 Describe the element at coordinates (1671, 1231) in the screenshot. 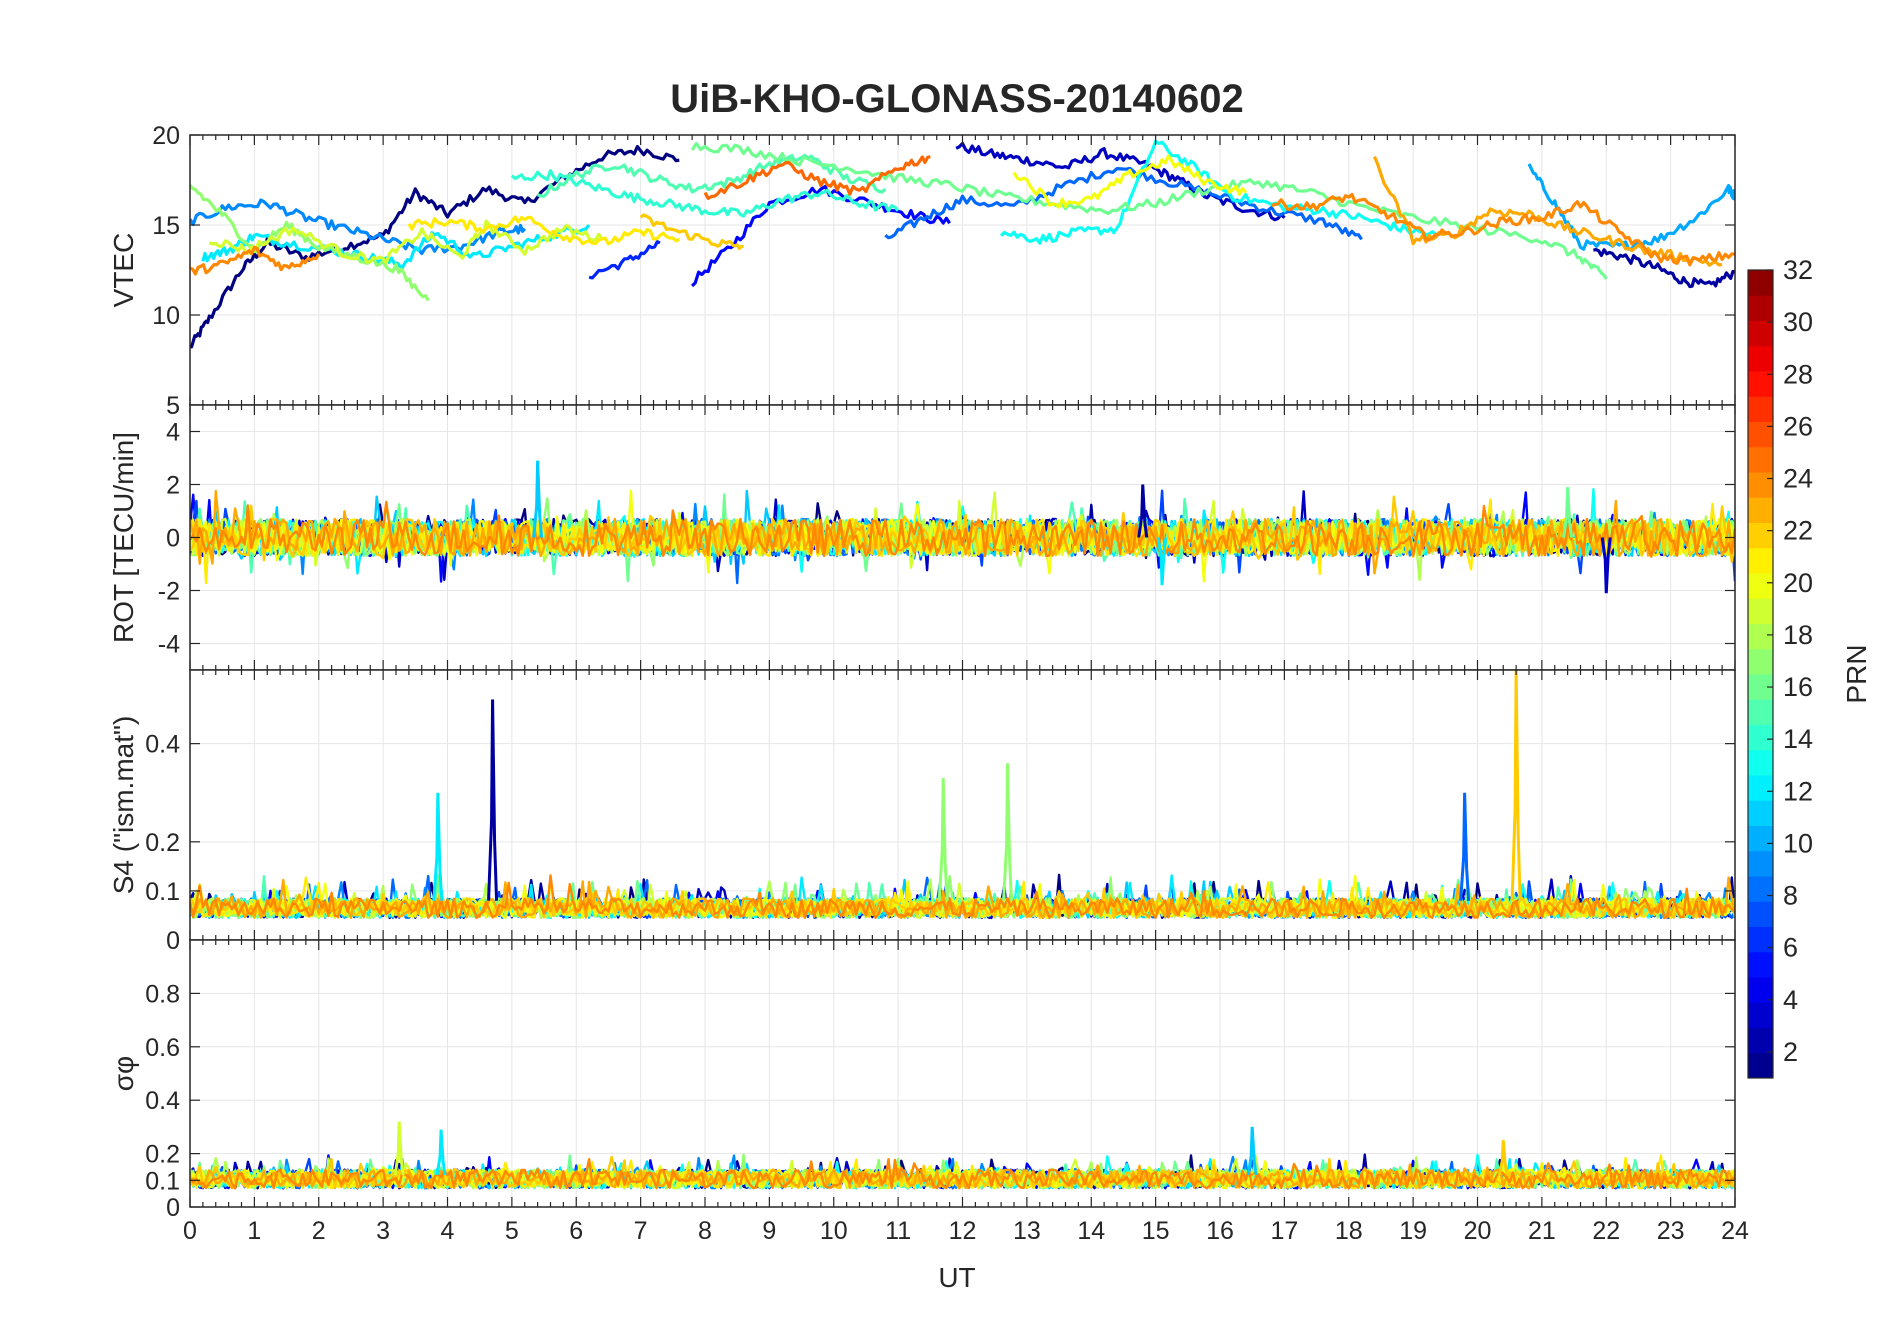

I see `x-tick-label: 23` at that location.